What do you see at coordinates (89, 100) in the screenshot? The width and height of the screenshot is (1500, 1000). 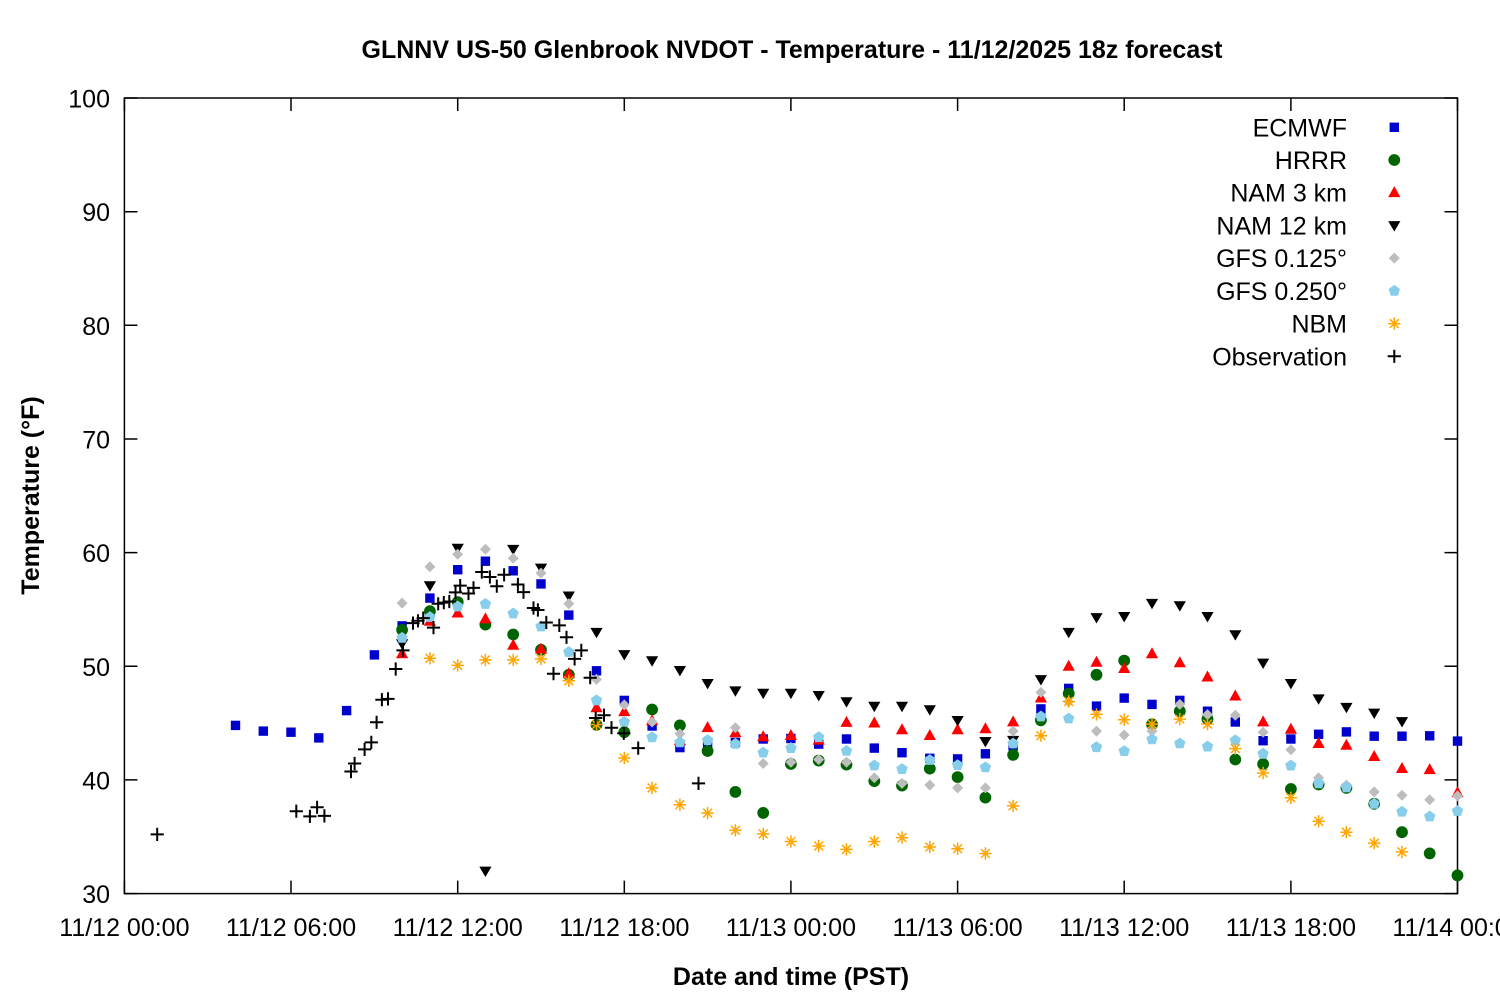 I see `svg-text: 100` at bounding box center [89, 100].